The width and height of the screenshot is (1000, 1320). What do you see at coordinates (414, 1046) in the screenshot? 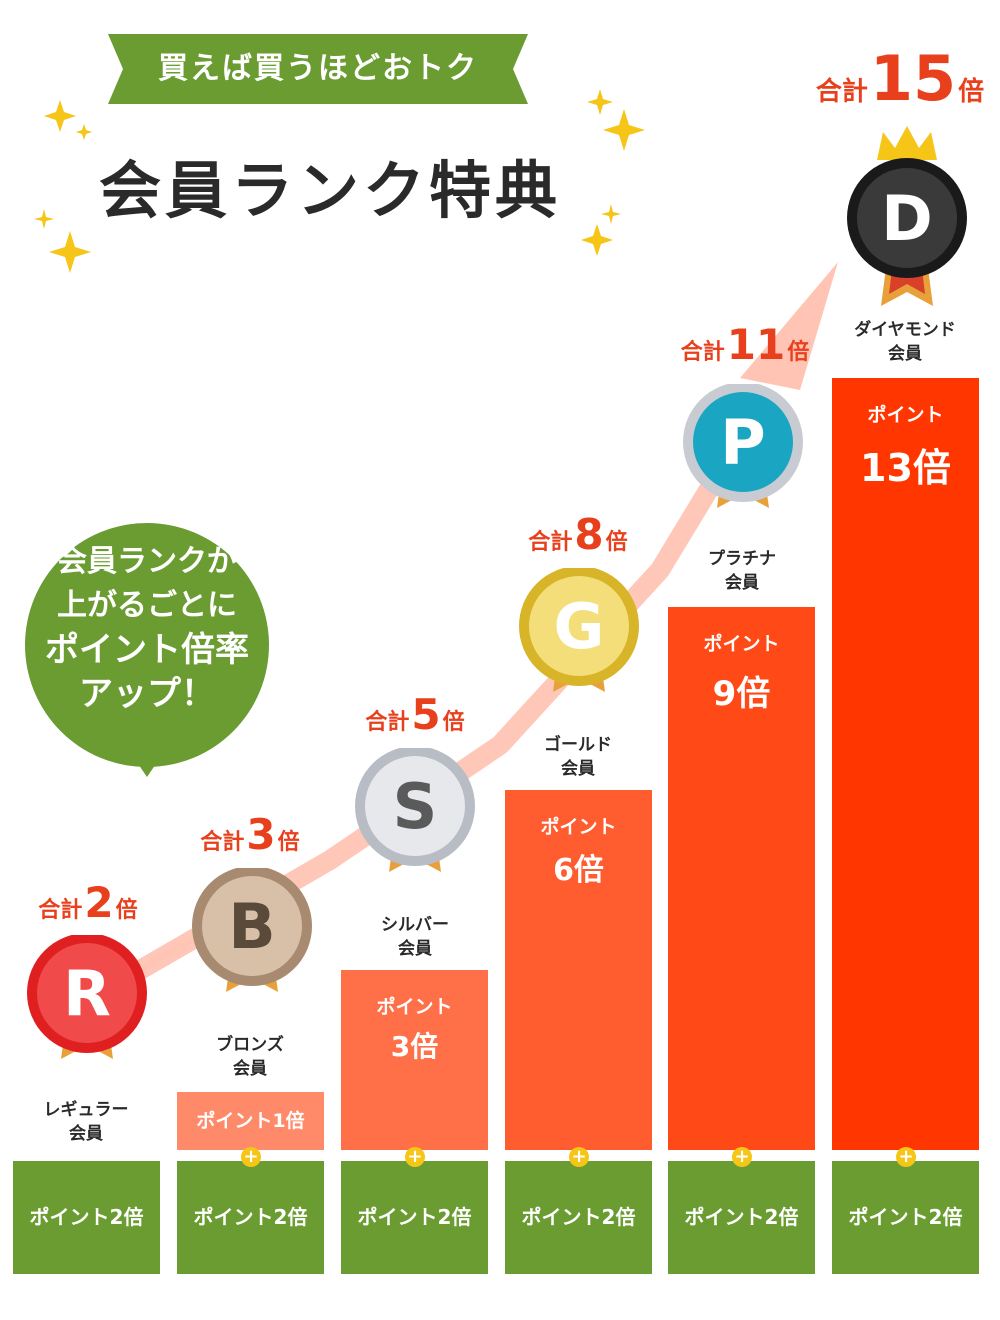
I see `bonus-value: 3倍` at bounding box center [414, 1046].